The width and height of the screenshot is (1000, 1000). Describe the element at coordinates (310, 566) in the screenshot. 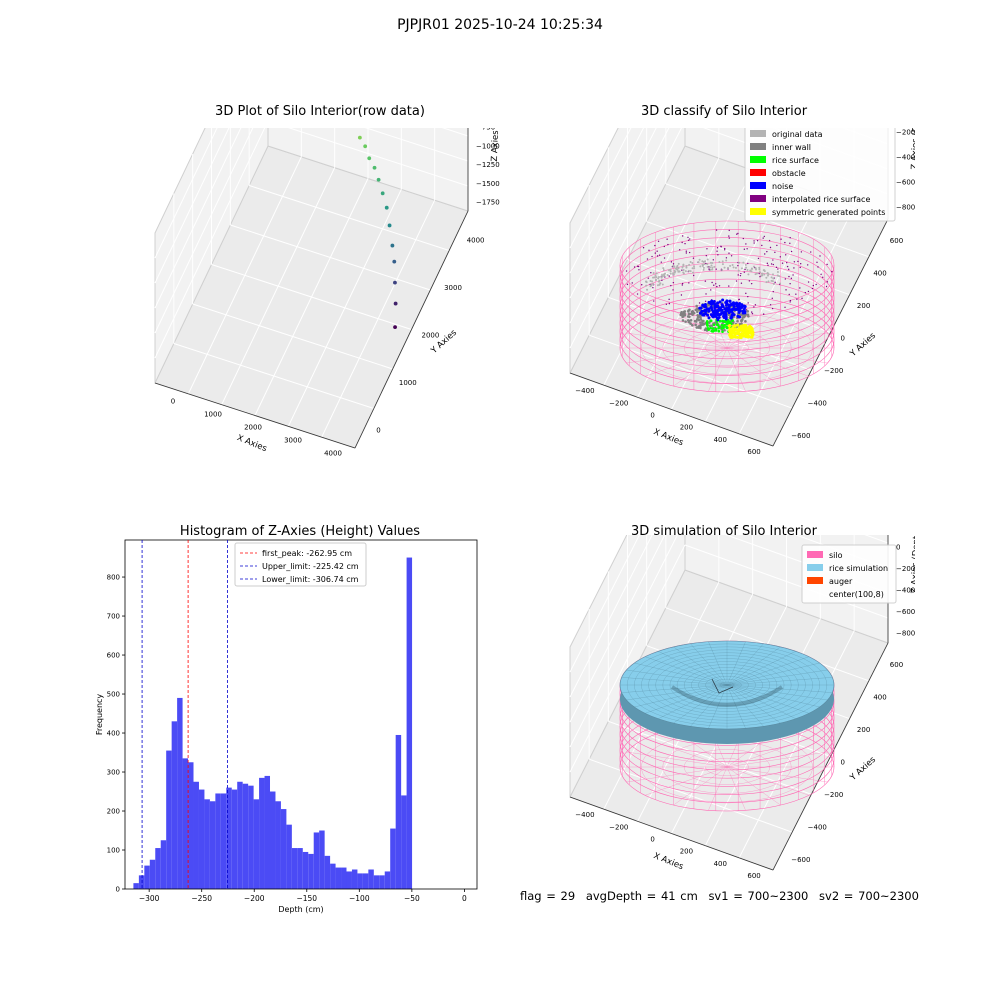

I see `legend-label: Upper_limit: -225.42 cm` at that location.